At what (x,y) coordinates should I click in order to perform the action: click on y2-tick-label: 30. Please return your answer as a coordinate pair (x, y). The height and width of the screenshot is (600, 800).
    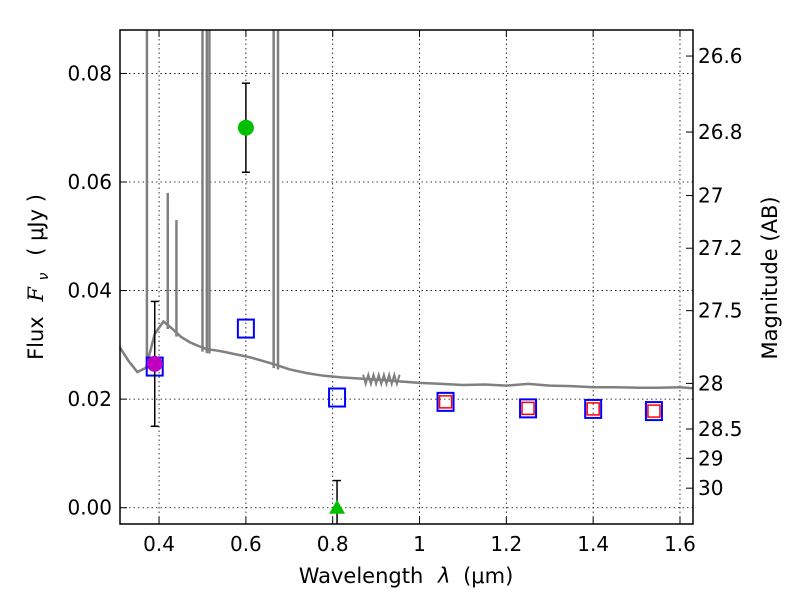
    Looking at the image, I should click on (710, 488).